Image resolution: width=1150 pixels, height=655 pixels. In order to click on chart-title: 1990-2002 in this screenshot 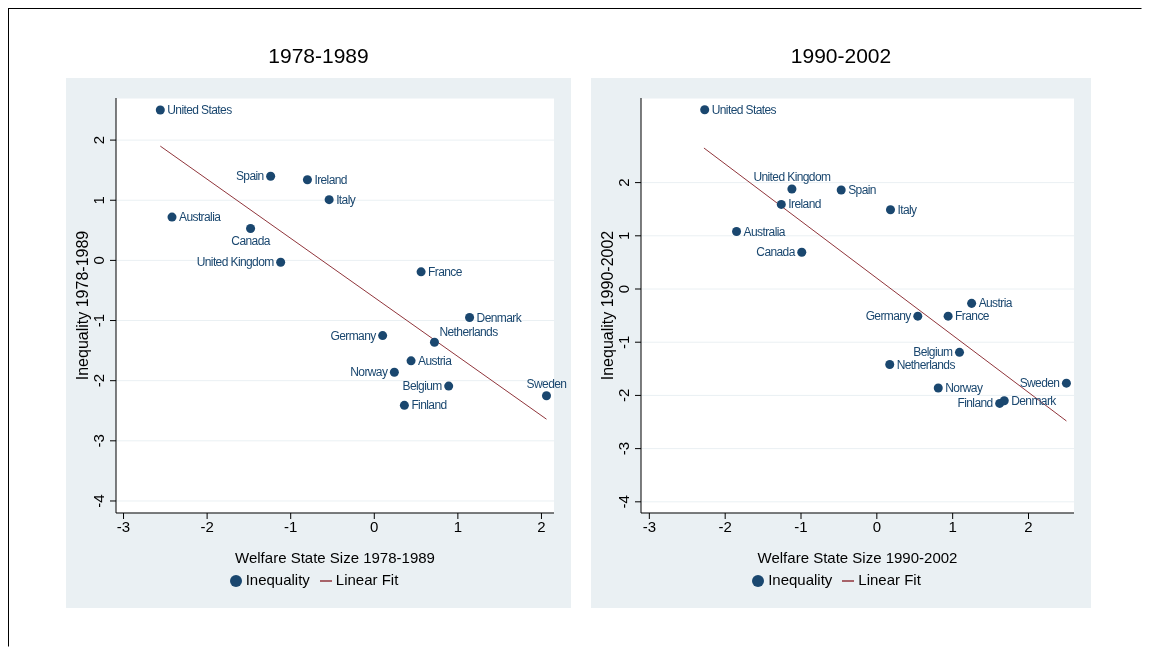, I will do `click(841, 56)`.